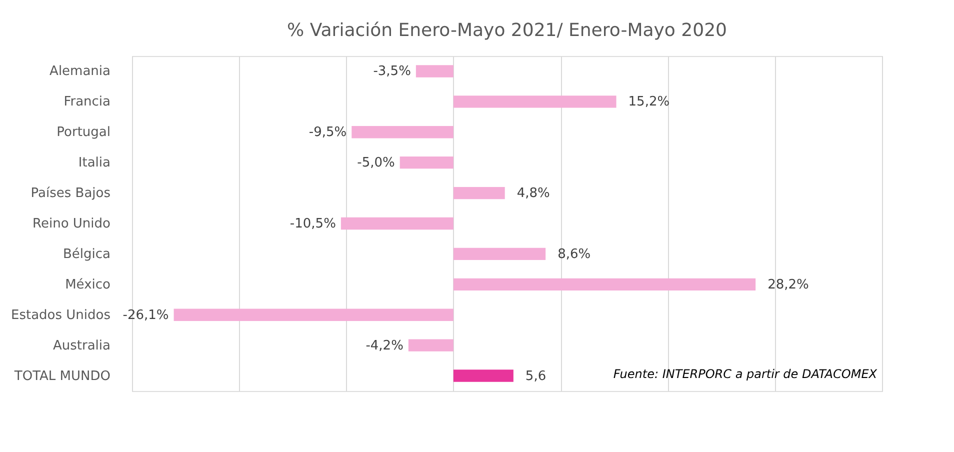 The height and width of the screenshot is (452, 954). I want to click on data-label: -10,5%, so click(313, 224).